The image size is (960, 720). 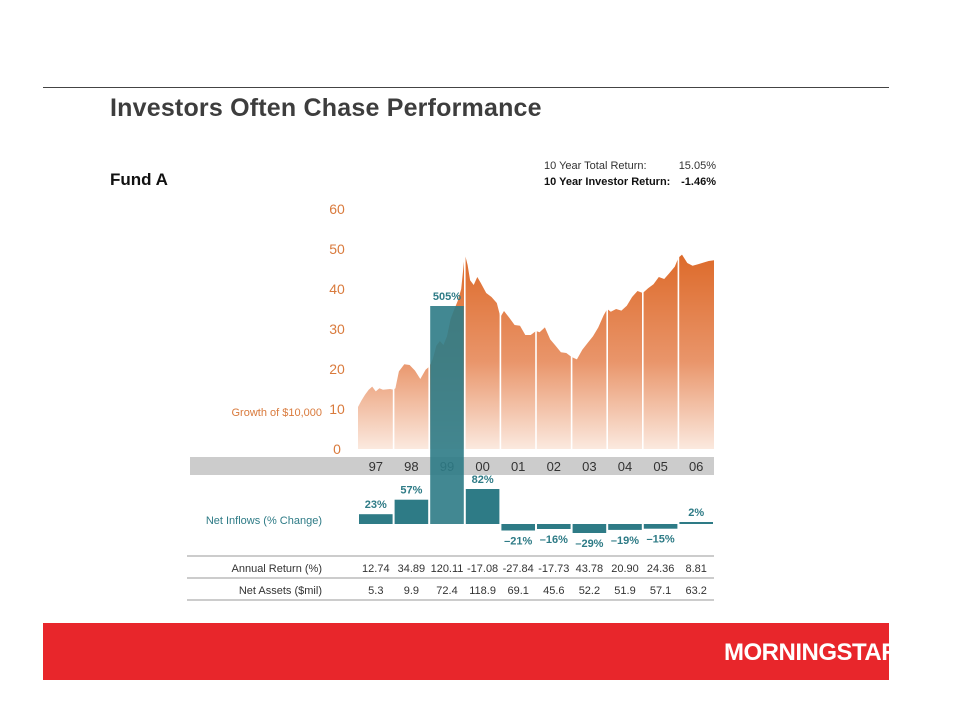 I want to click on inflow-axis-label: Net Inflows (% Change), so click(x=264, y=521).